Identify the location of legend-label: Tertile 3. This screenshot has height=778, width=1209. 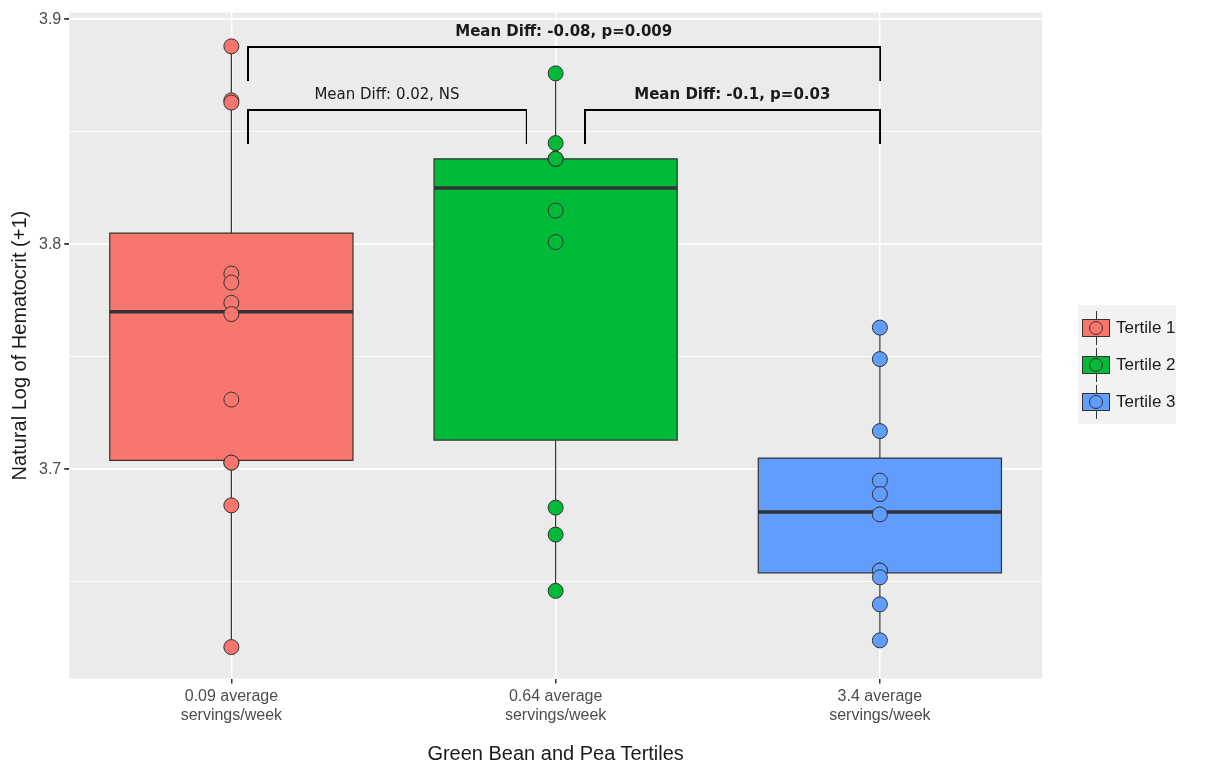
(1146, 401).